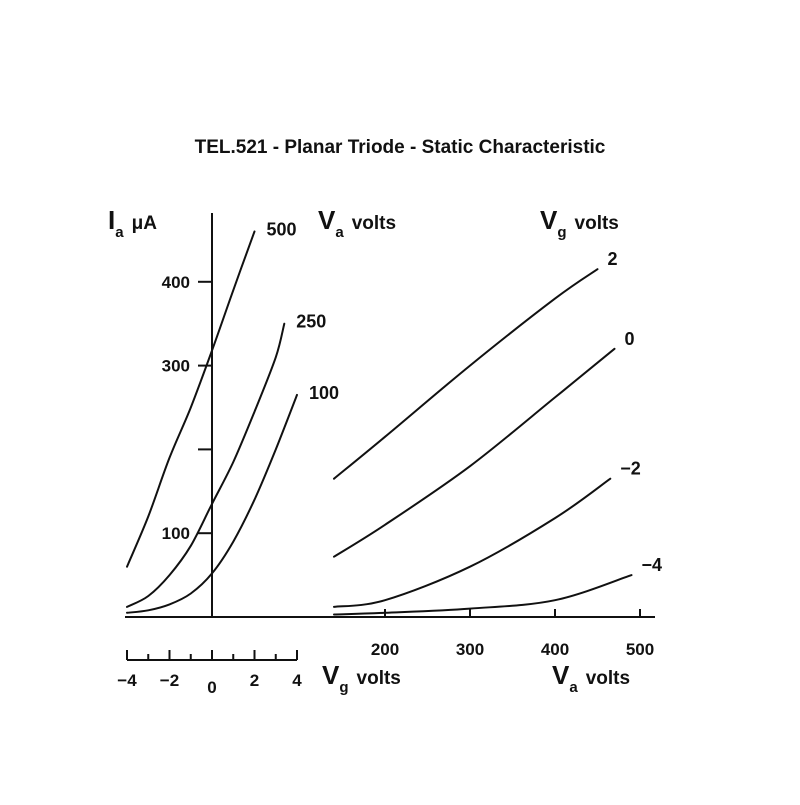 The image size is (800, 805). What do you see at coordinates (254, 680) in the screenshot?
I see `vg-x-tick-label: 2` at bounding box center [254, 680].